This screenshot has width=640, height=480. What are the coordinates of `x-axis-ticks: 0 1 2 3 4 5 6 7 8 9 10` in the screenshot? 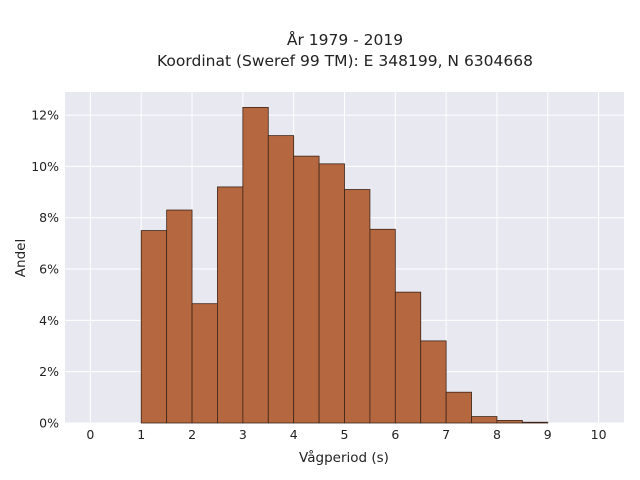 It's located at (346, 434).